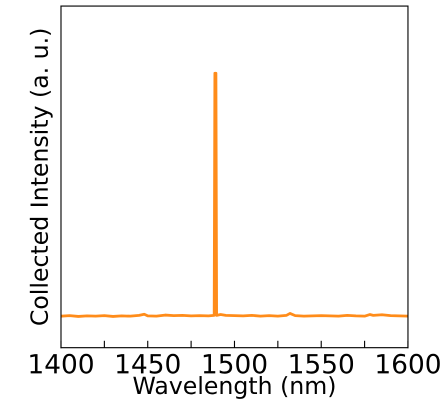 Image resolution: width=442 pixels, height=402 pixels. I want to click on x-axis-title: Wavelength (nm), so click(233, 387).